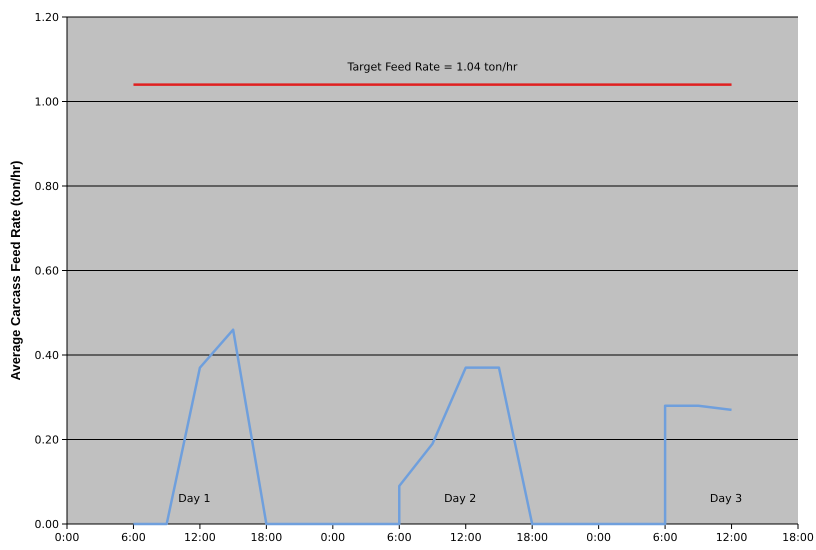 Image resolution: width=816 pixels, height=550 pixels. I want to click on series-label: Target Feed Rate = 1.04 ton/hr, so click(432, 67).